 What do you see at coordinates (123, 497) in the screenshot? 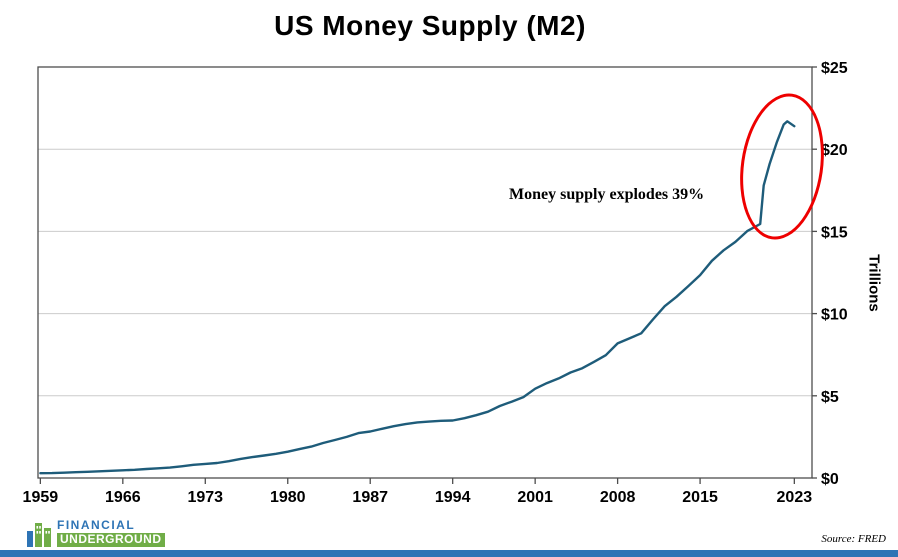
I see `x-tick-label: 1966` at bounding box center [123, 497].